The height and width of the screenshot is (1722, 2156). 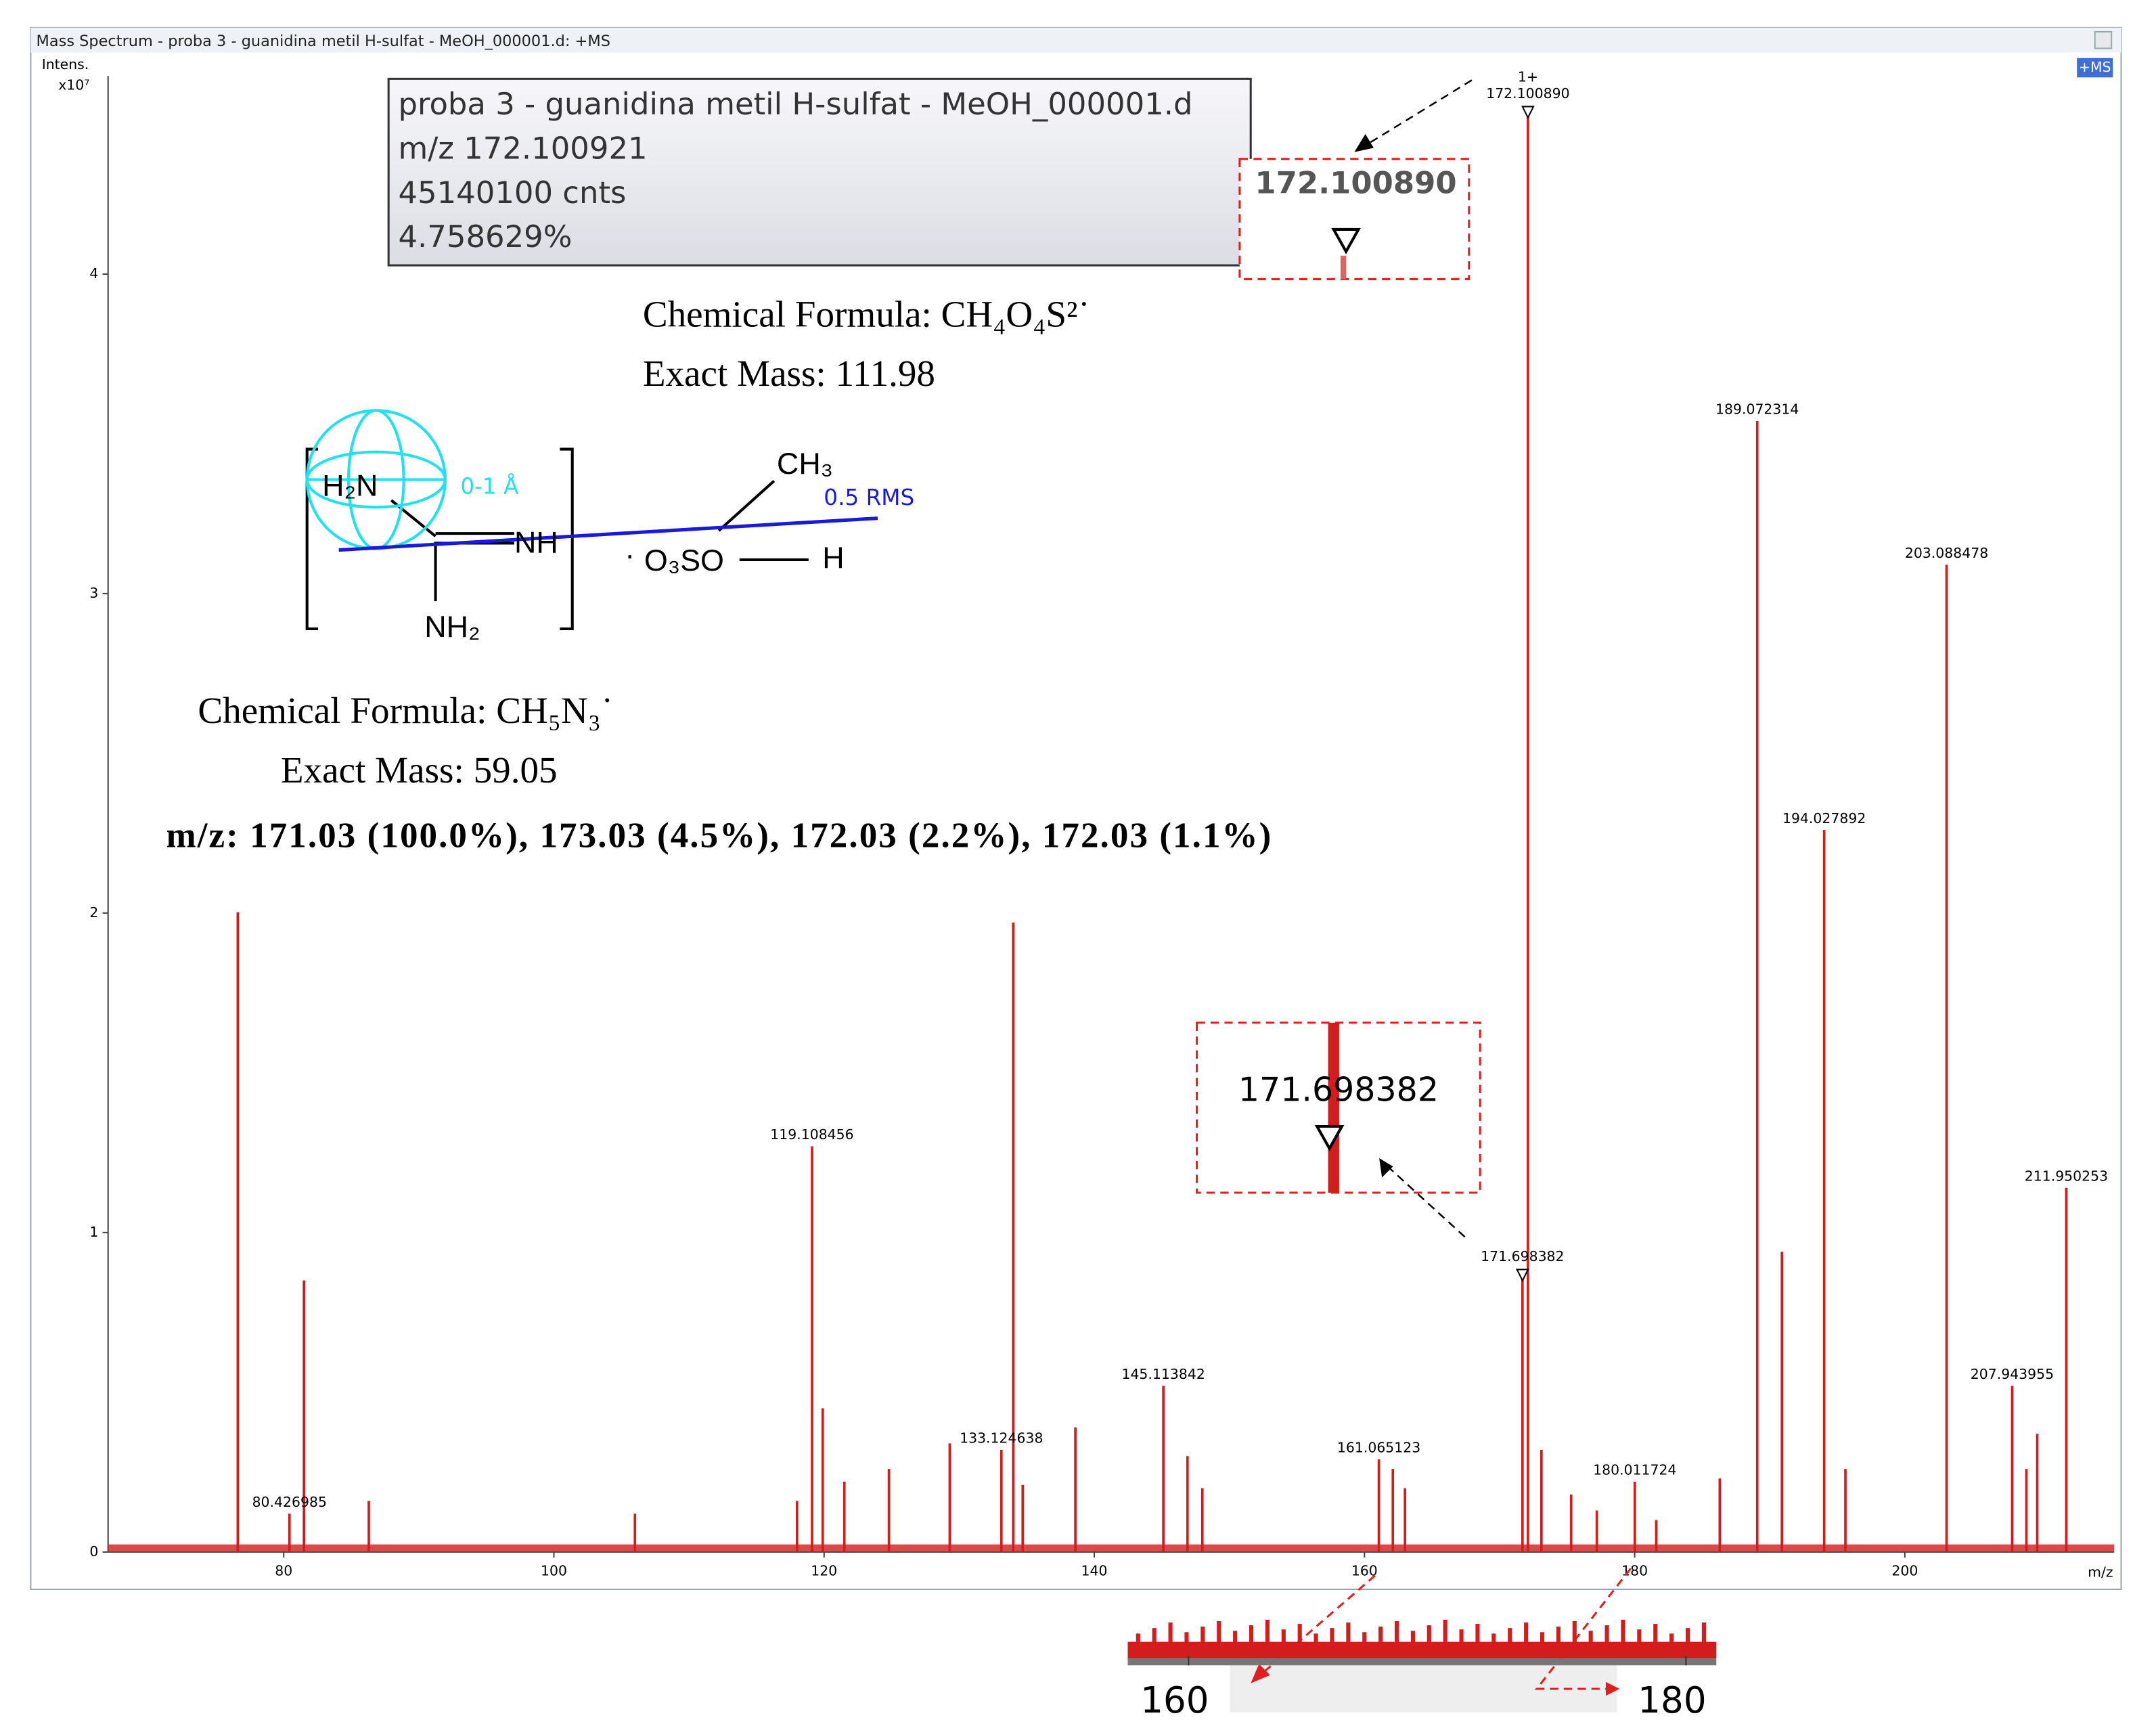 I want to click on x-tick-label: 180, so click(x=1634, y=1570).